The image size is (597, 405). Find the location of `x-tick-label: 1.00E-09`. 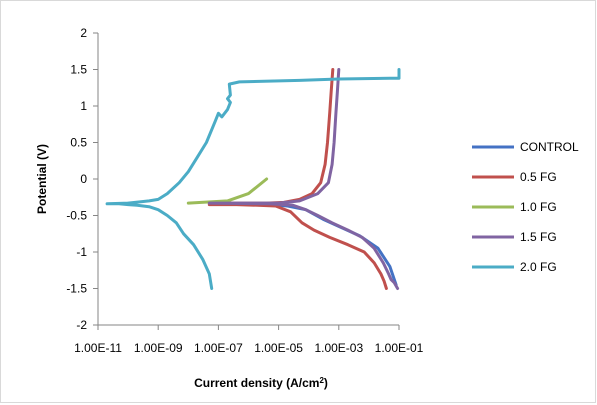

x-tick-label: 1.00E-09 is located at coordinates (158, 348).